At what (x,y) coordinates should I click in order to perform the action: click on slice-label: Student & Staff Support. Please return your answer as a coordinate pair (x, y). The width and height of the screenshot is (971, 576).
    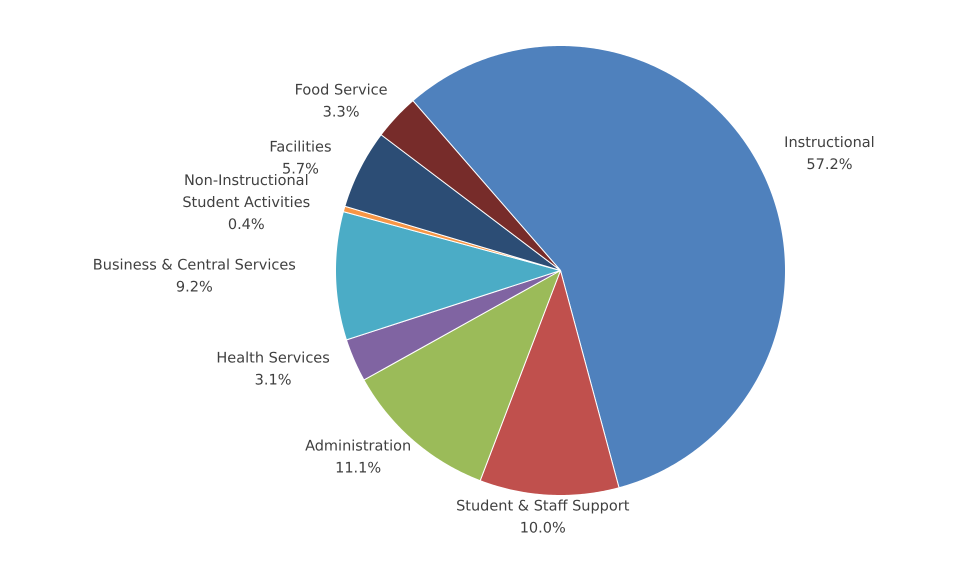
    Looking at the image, I should click on (543, 506).